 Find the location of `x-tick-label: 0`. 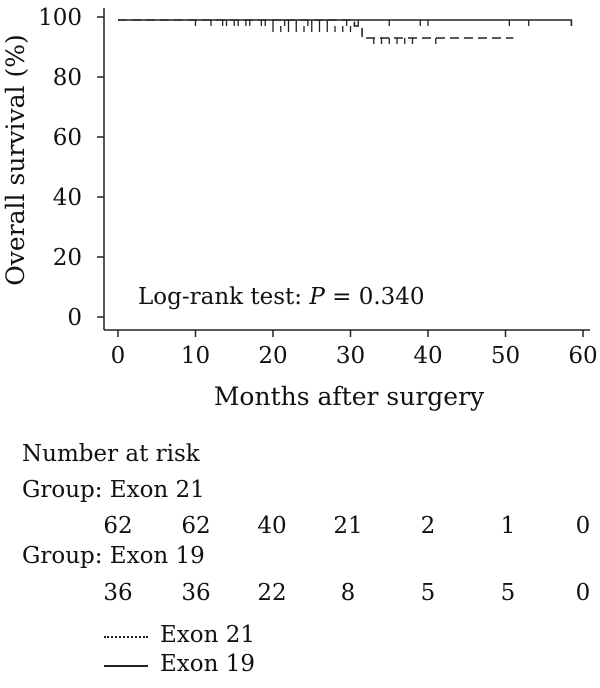

x-tick-label: 0 is located at coordinates (118, 356).